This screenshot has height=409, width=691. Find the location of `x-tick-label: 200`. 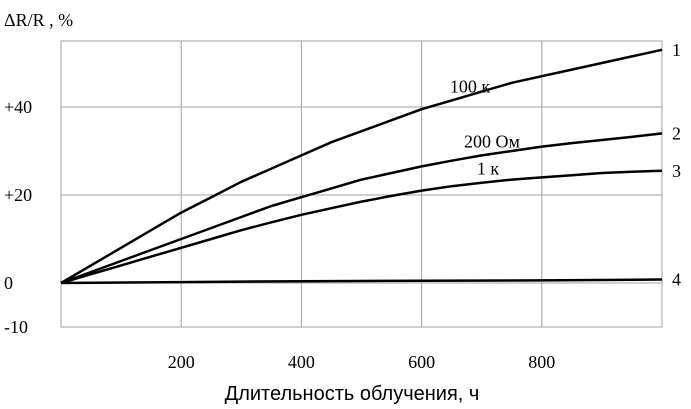

x-tick-label: 200 is located at coordinates (181, 362).